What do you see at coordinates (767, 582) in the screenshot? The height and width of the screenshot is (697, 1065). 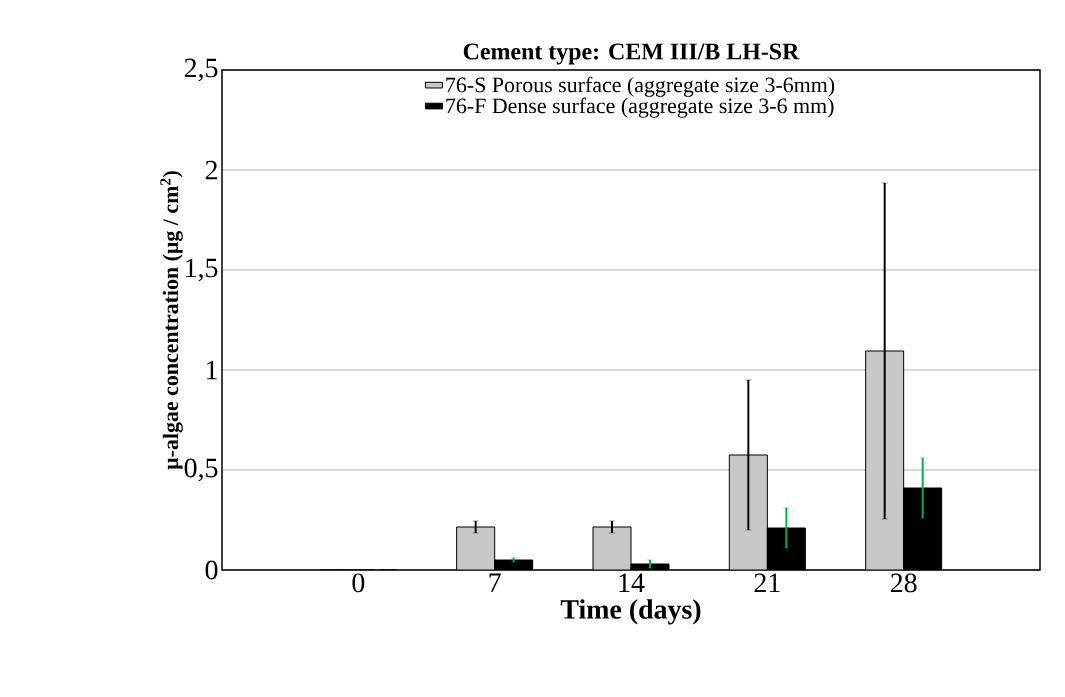 I see `x-tick-label: 21` at bounding box center [767, 582].